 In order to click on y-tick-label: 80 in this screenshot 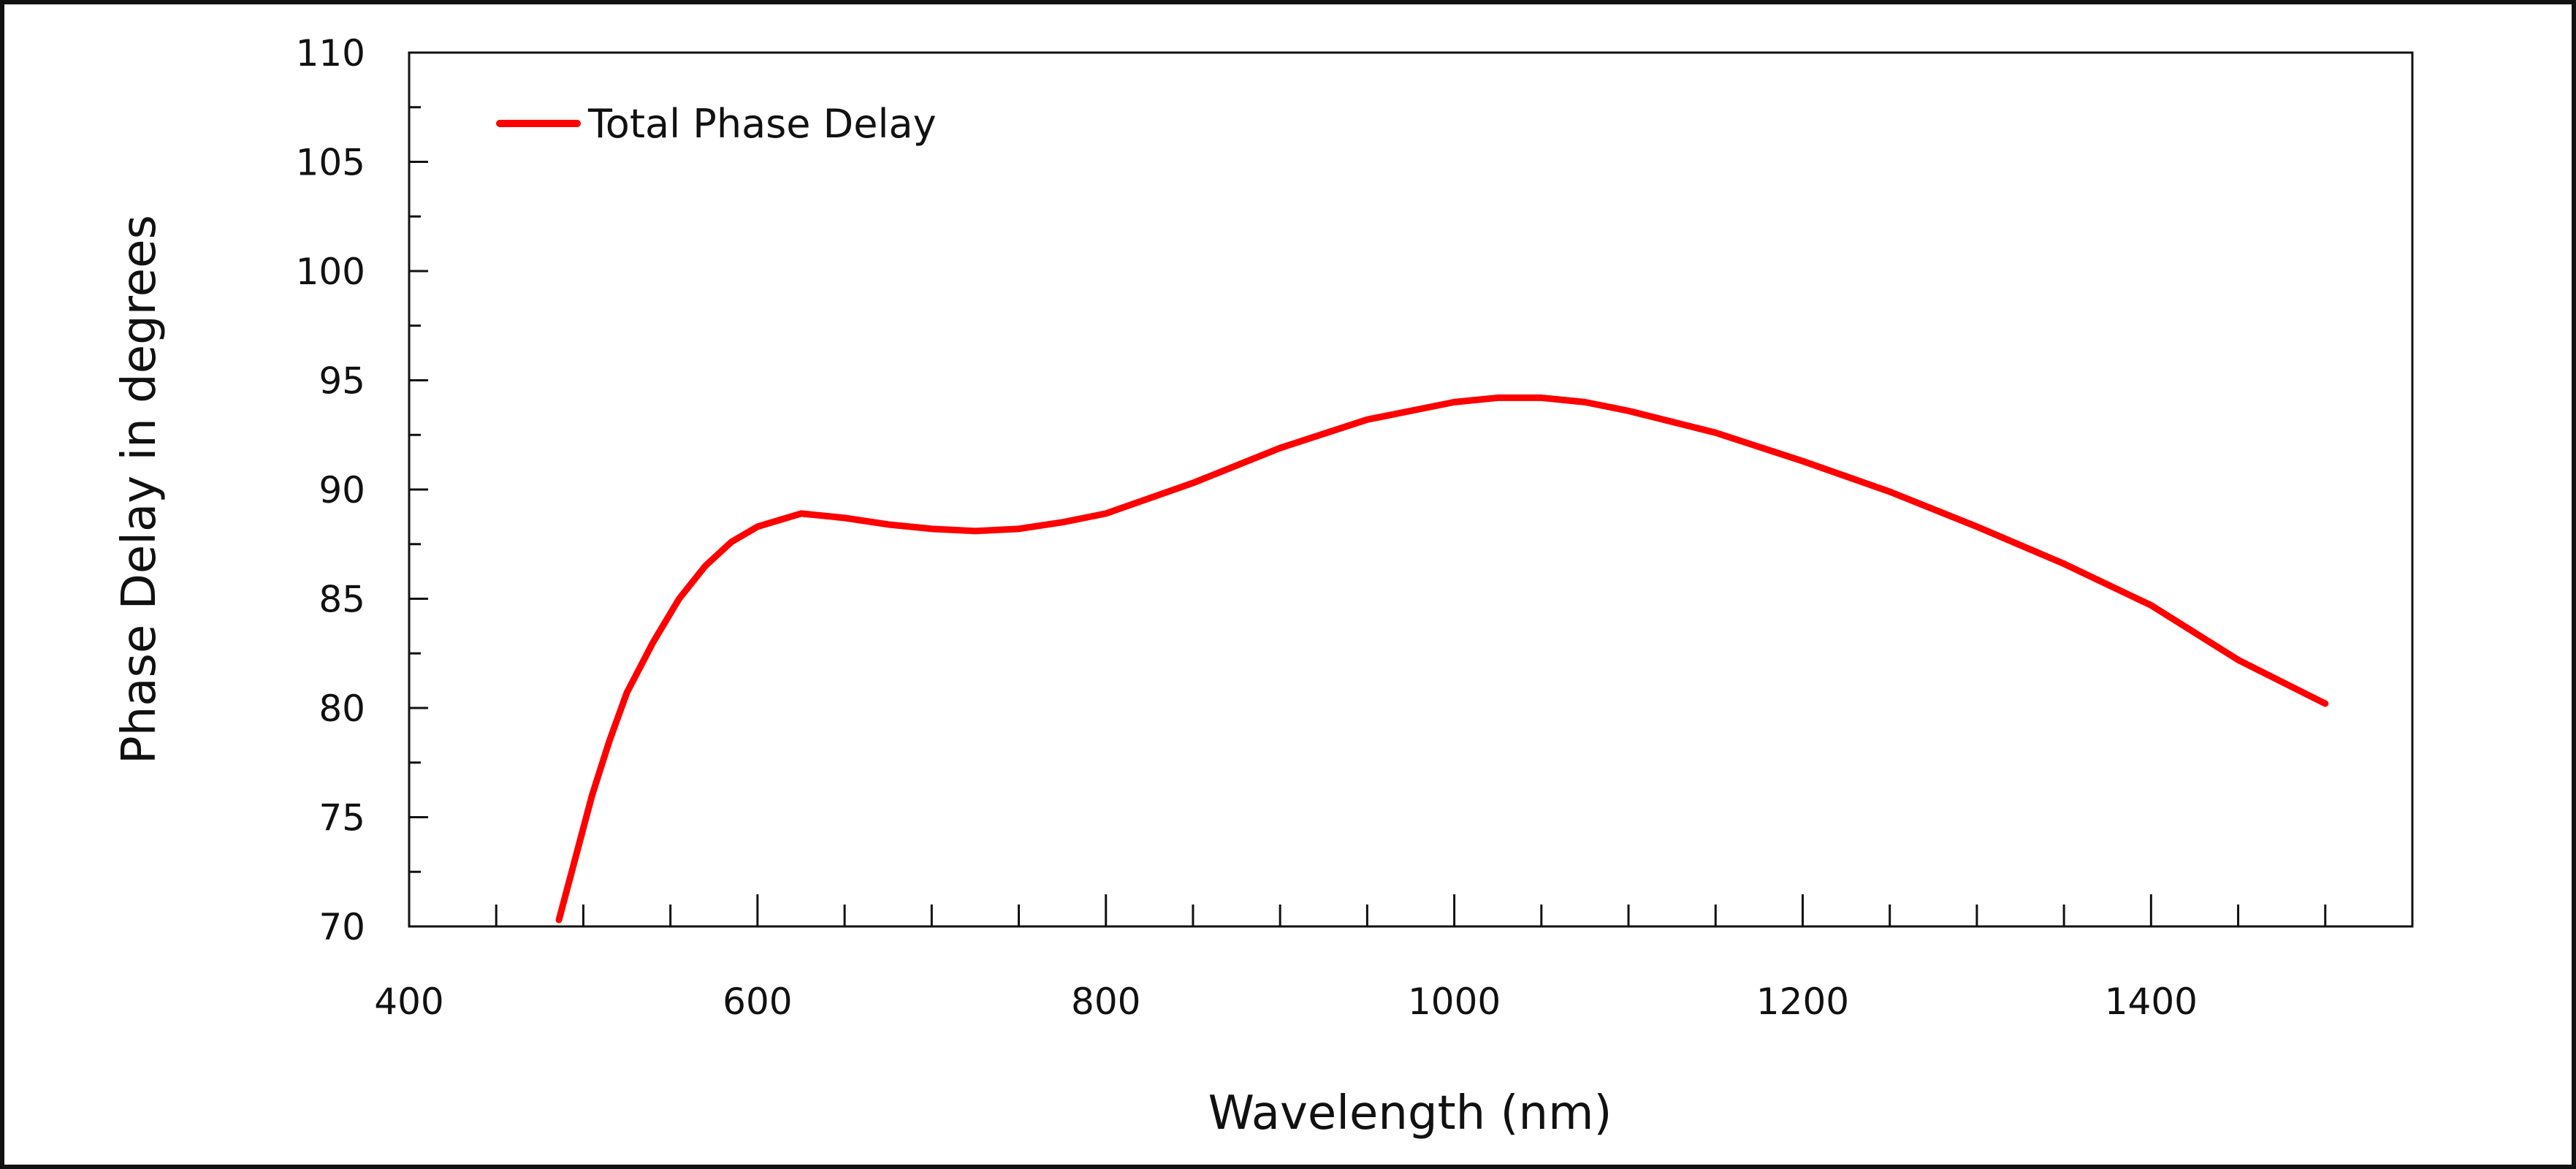, I will do `click(342, 709)`.